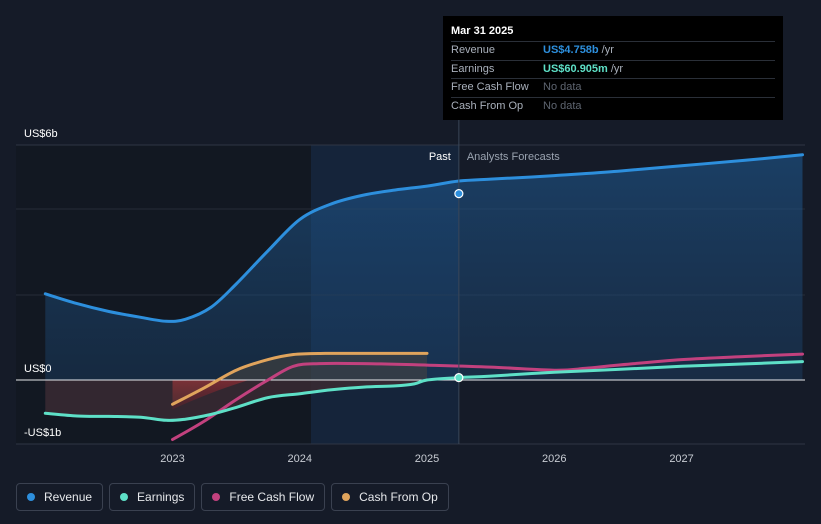  I want to click on legend-label: Free Cash Flow, so click(272, 497).